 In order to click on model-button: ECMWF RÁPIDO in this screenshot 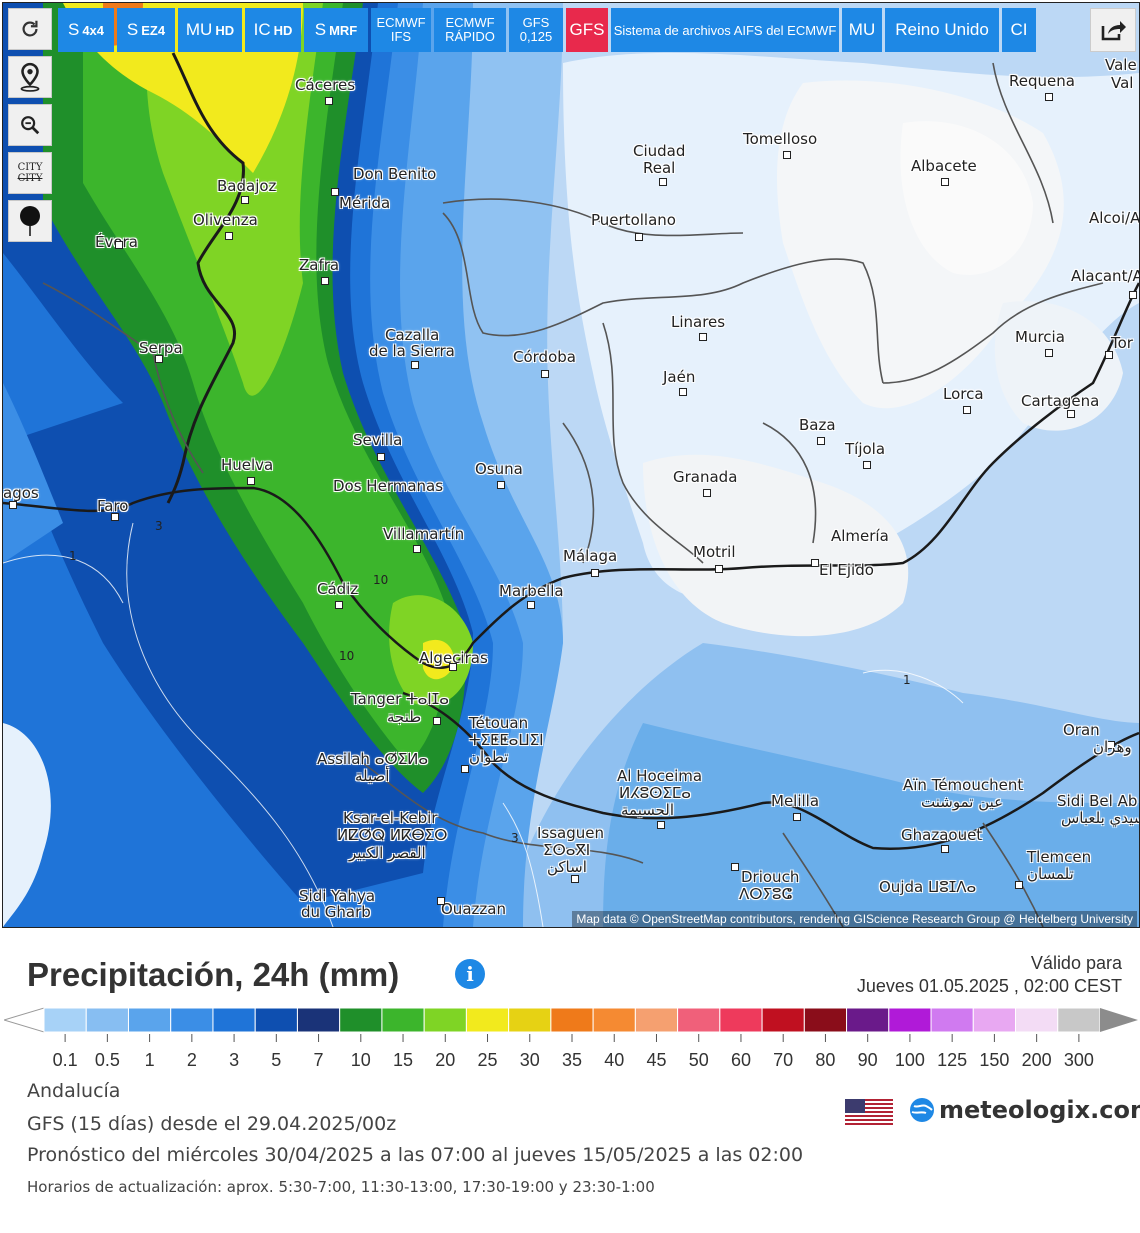, I will do `click(470, 30)`.